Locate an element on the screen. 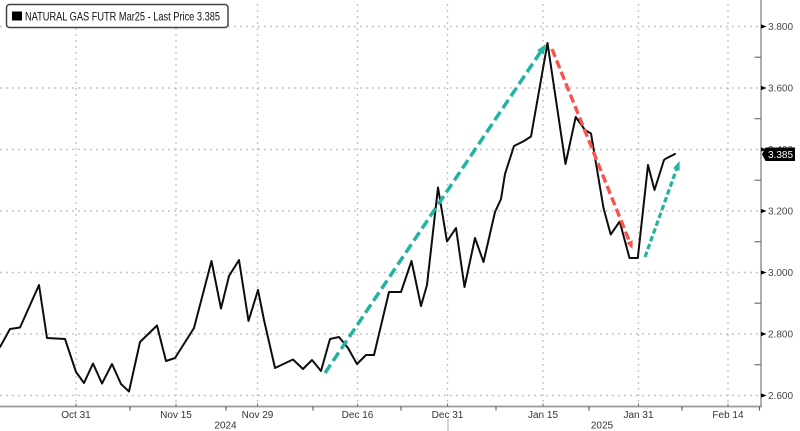 This screenshot has width=800, height=431. svg-text: Oct 31 is located at coordinates (76, 415).